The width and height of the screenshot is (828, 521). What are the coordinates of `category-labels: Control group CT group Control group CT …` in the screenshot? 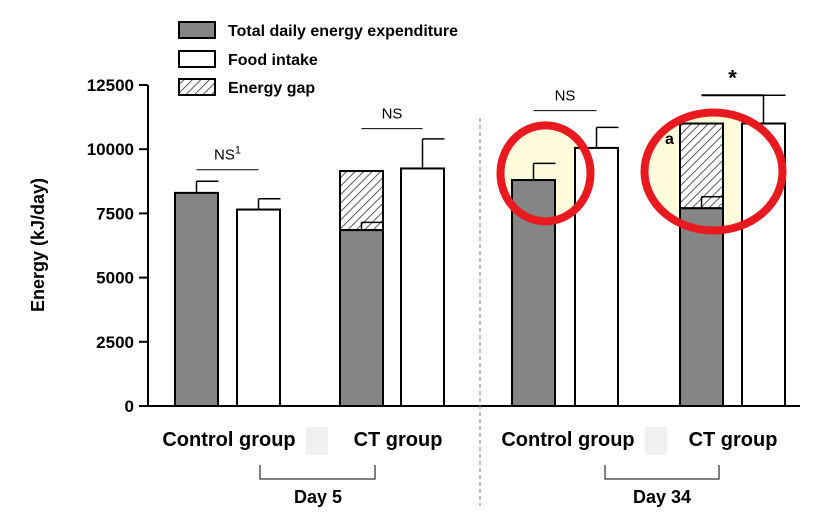 It's located at (469, 441).